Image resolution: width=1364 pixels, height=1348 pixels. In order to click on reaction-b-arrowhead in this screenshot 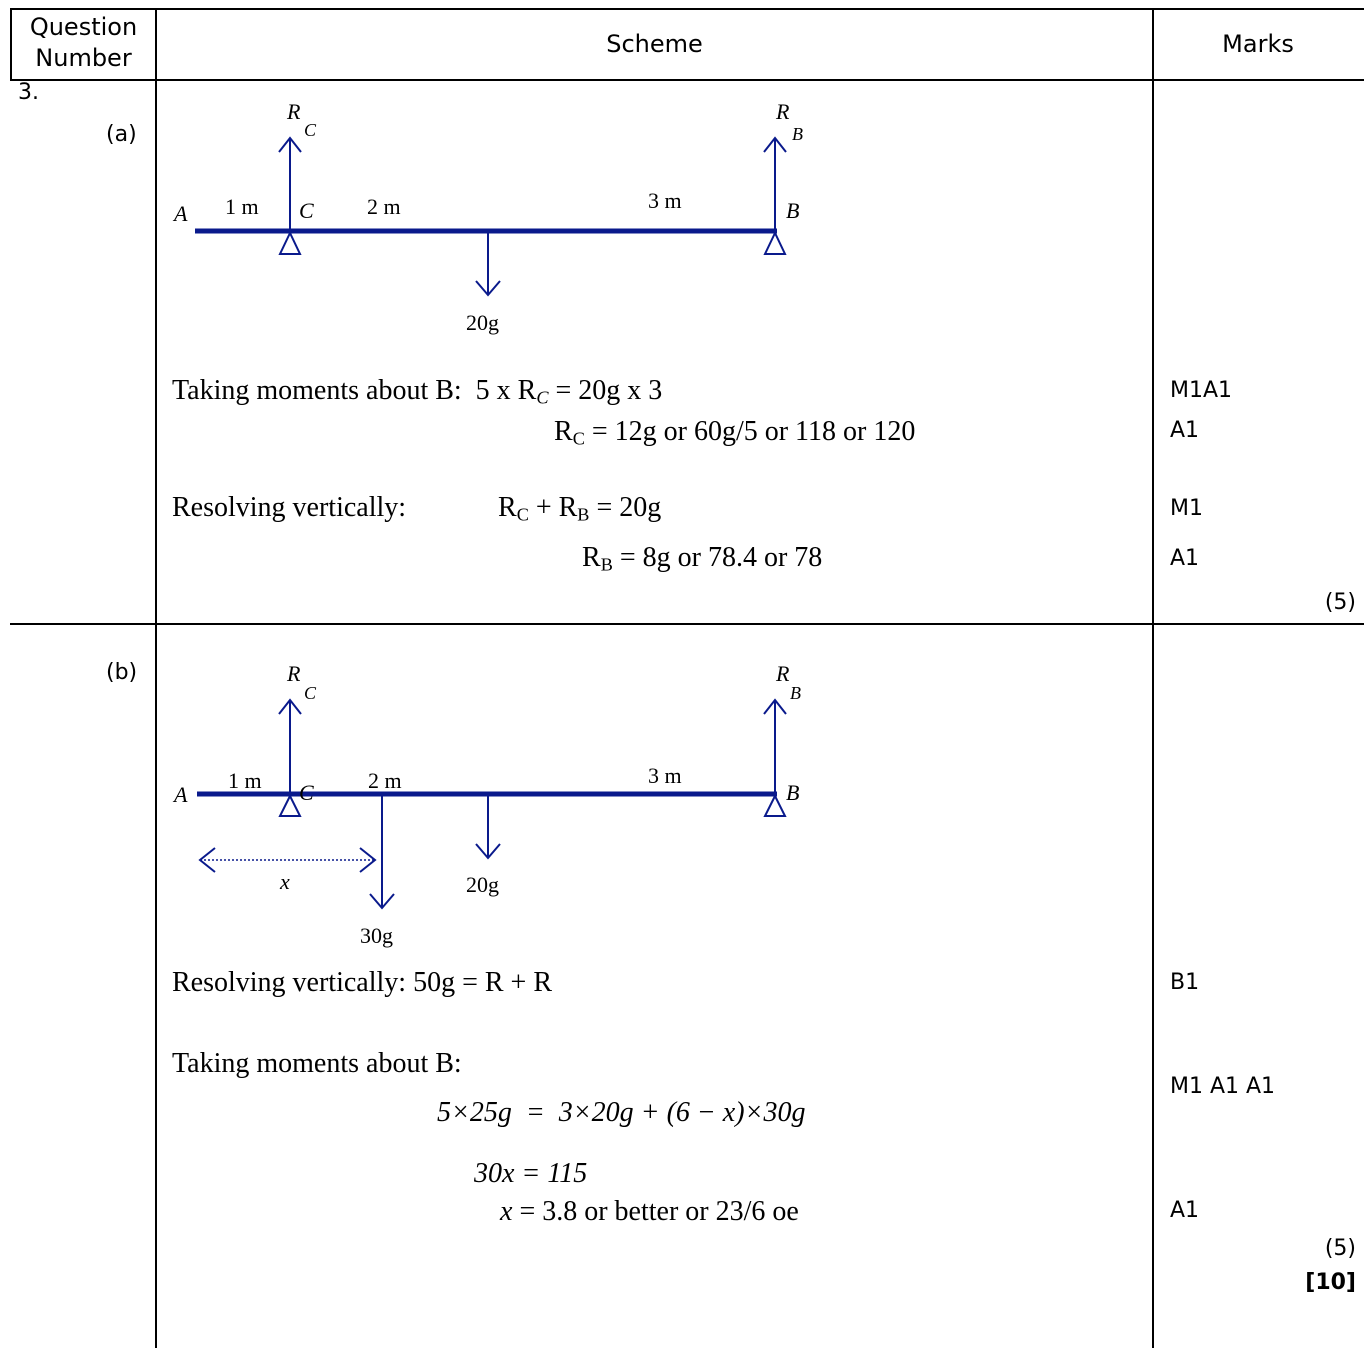, I will do `click(775, 144)`.